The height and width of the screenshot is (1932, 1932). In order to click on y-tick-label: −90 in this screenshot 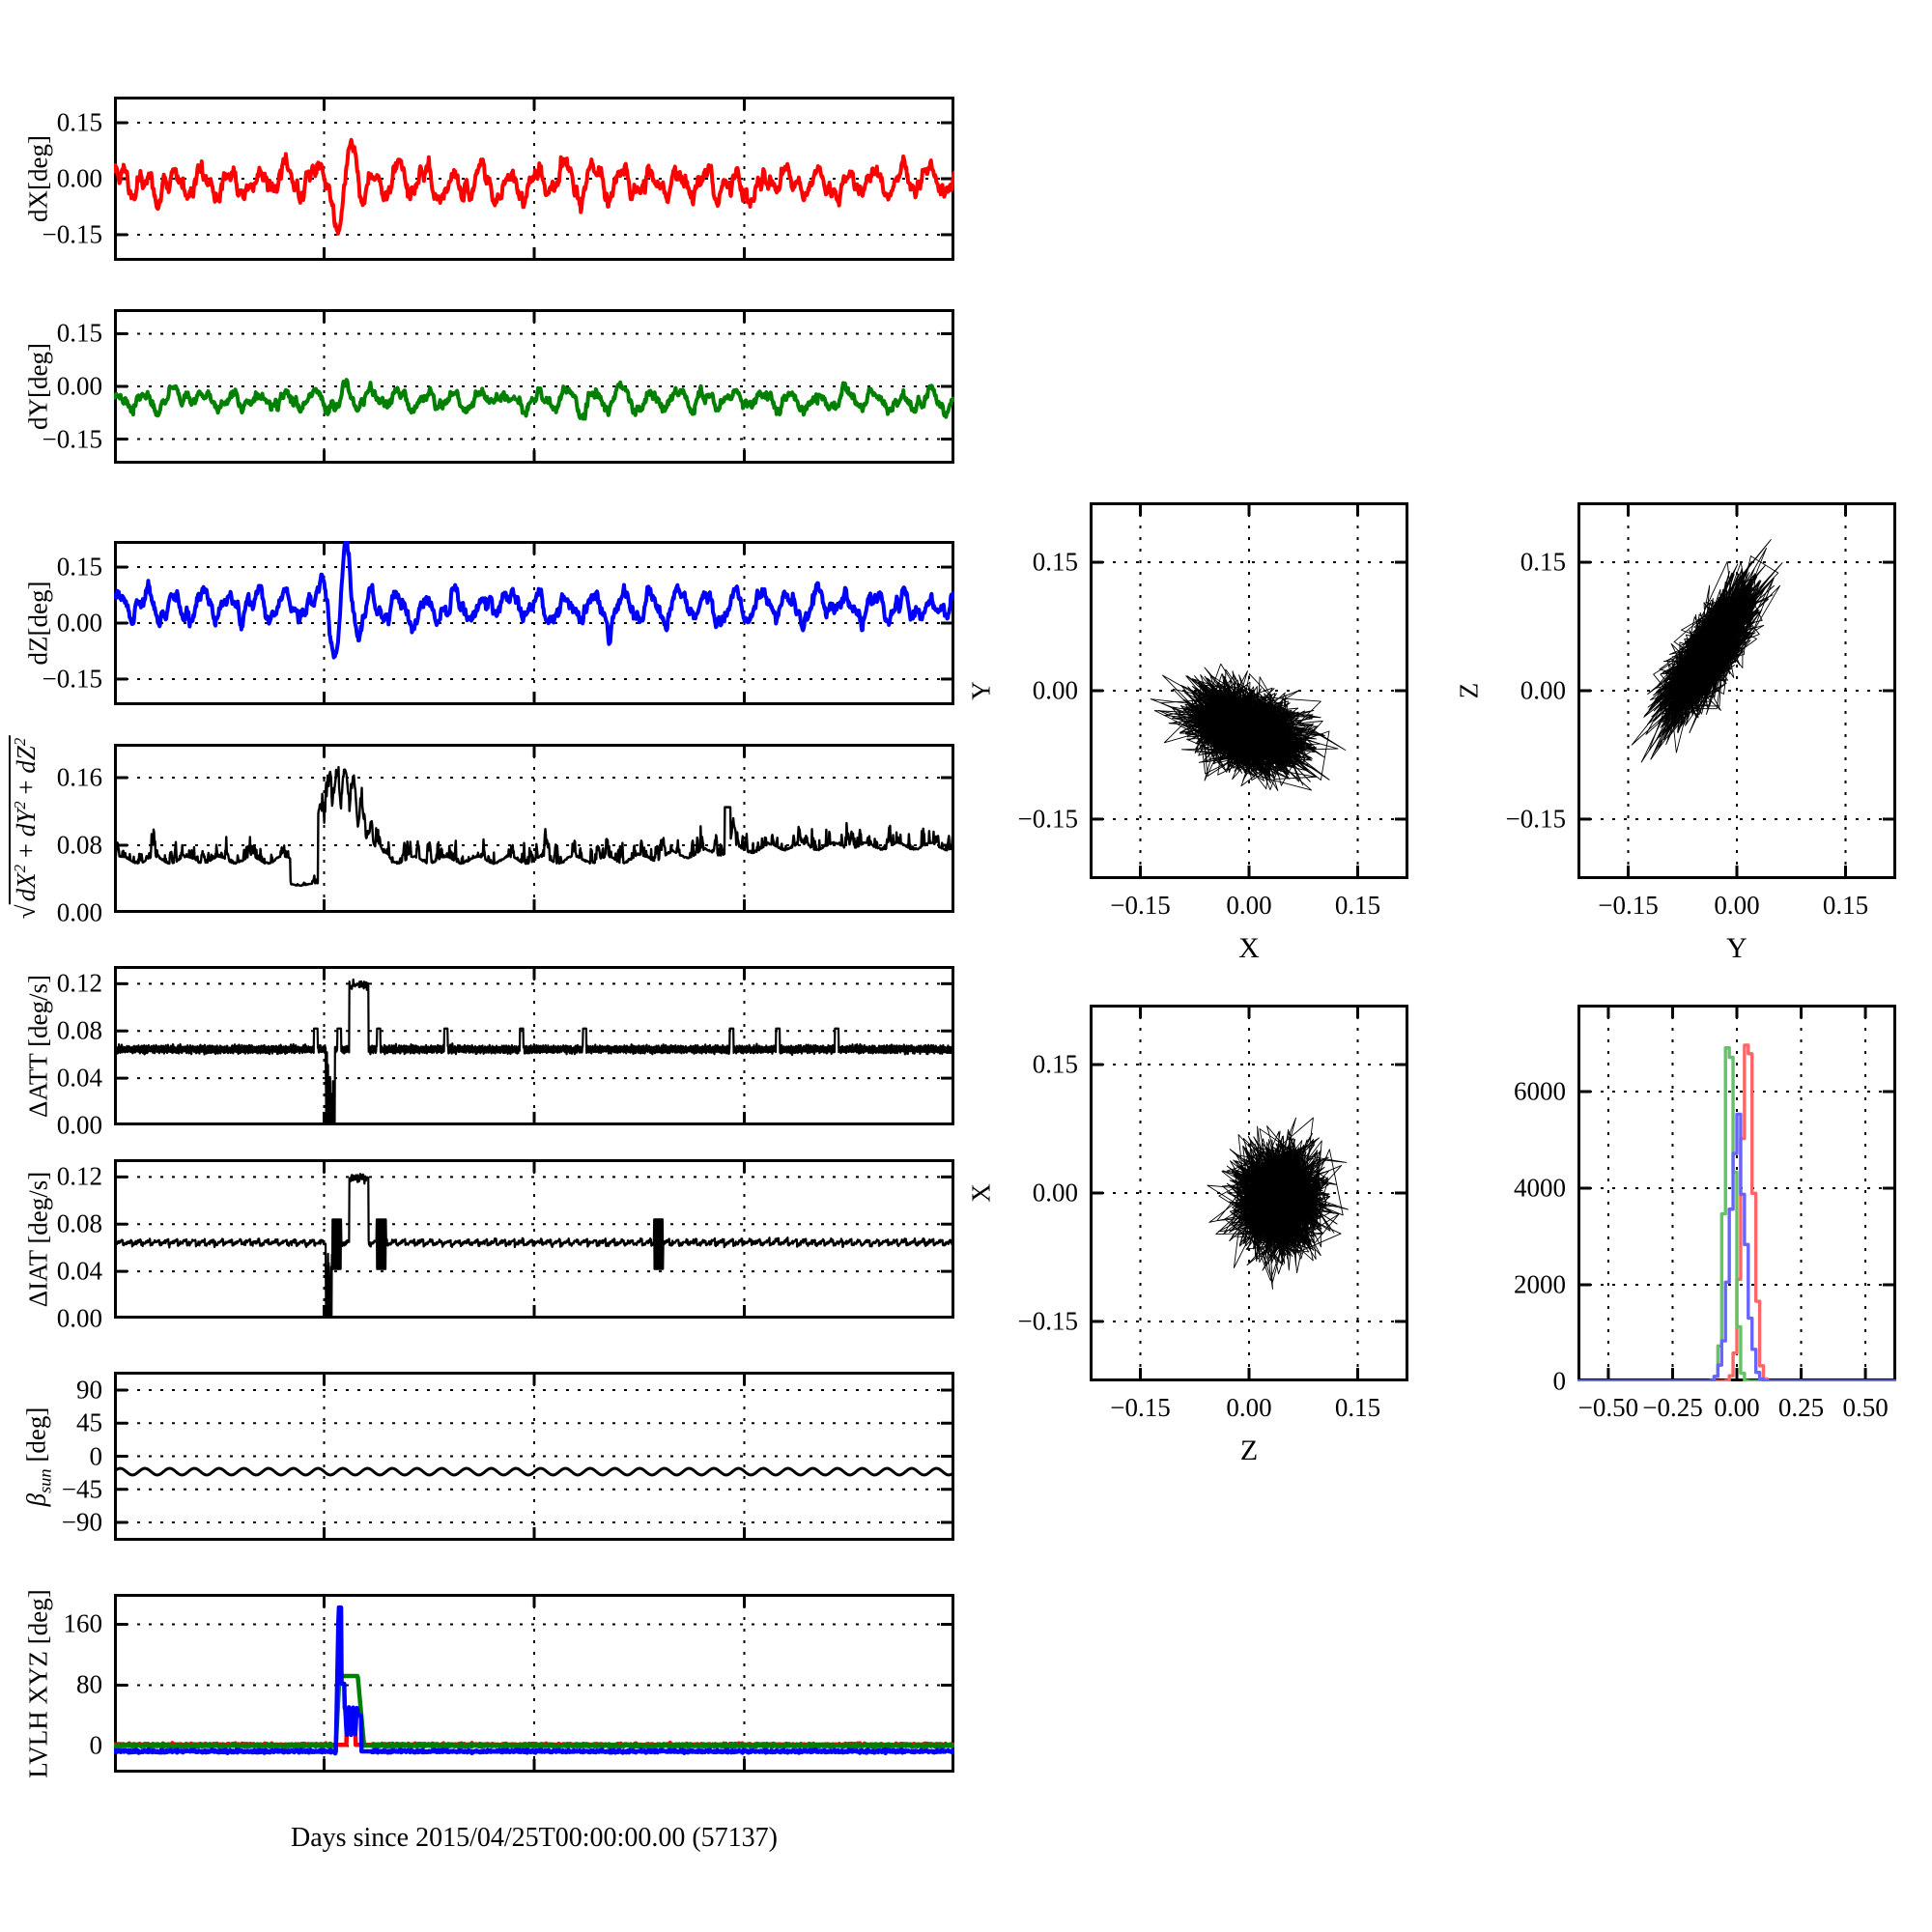, I will do `click(81, 1522)`.